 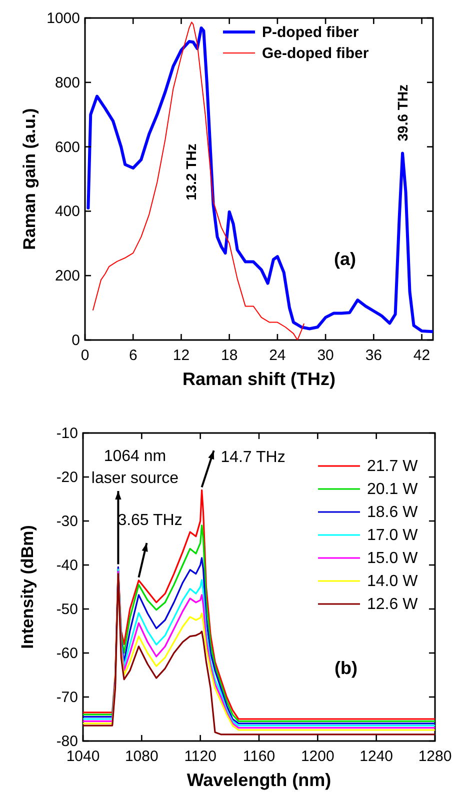 I want to click on legend-label: 17.0 W, so click(x=393, y=535).